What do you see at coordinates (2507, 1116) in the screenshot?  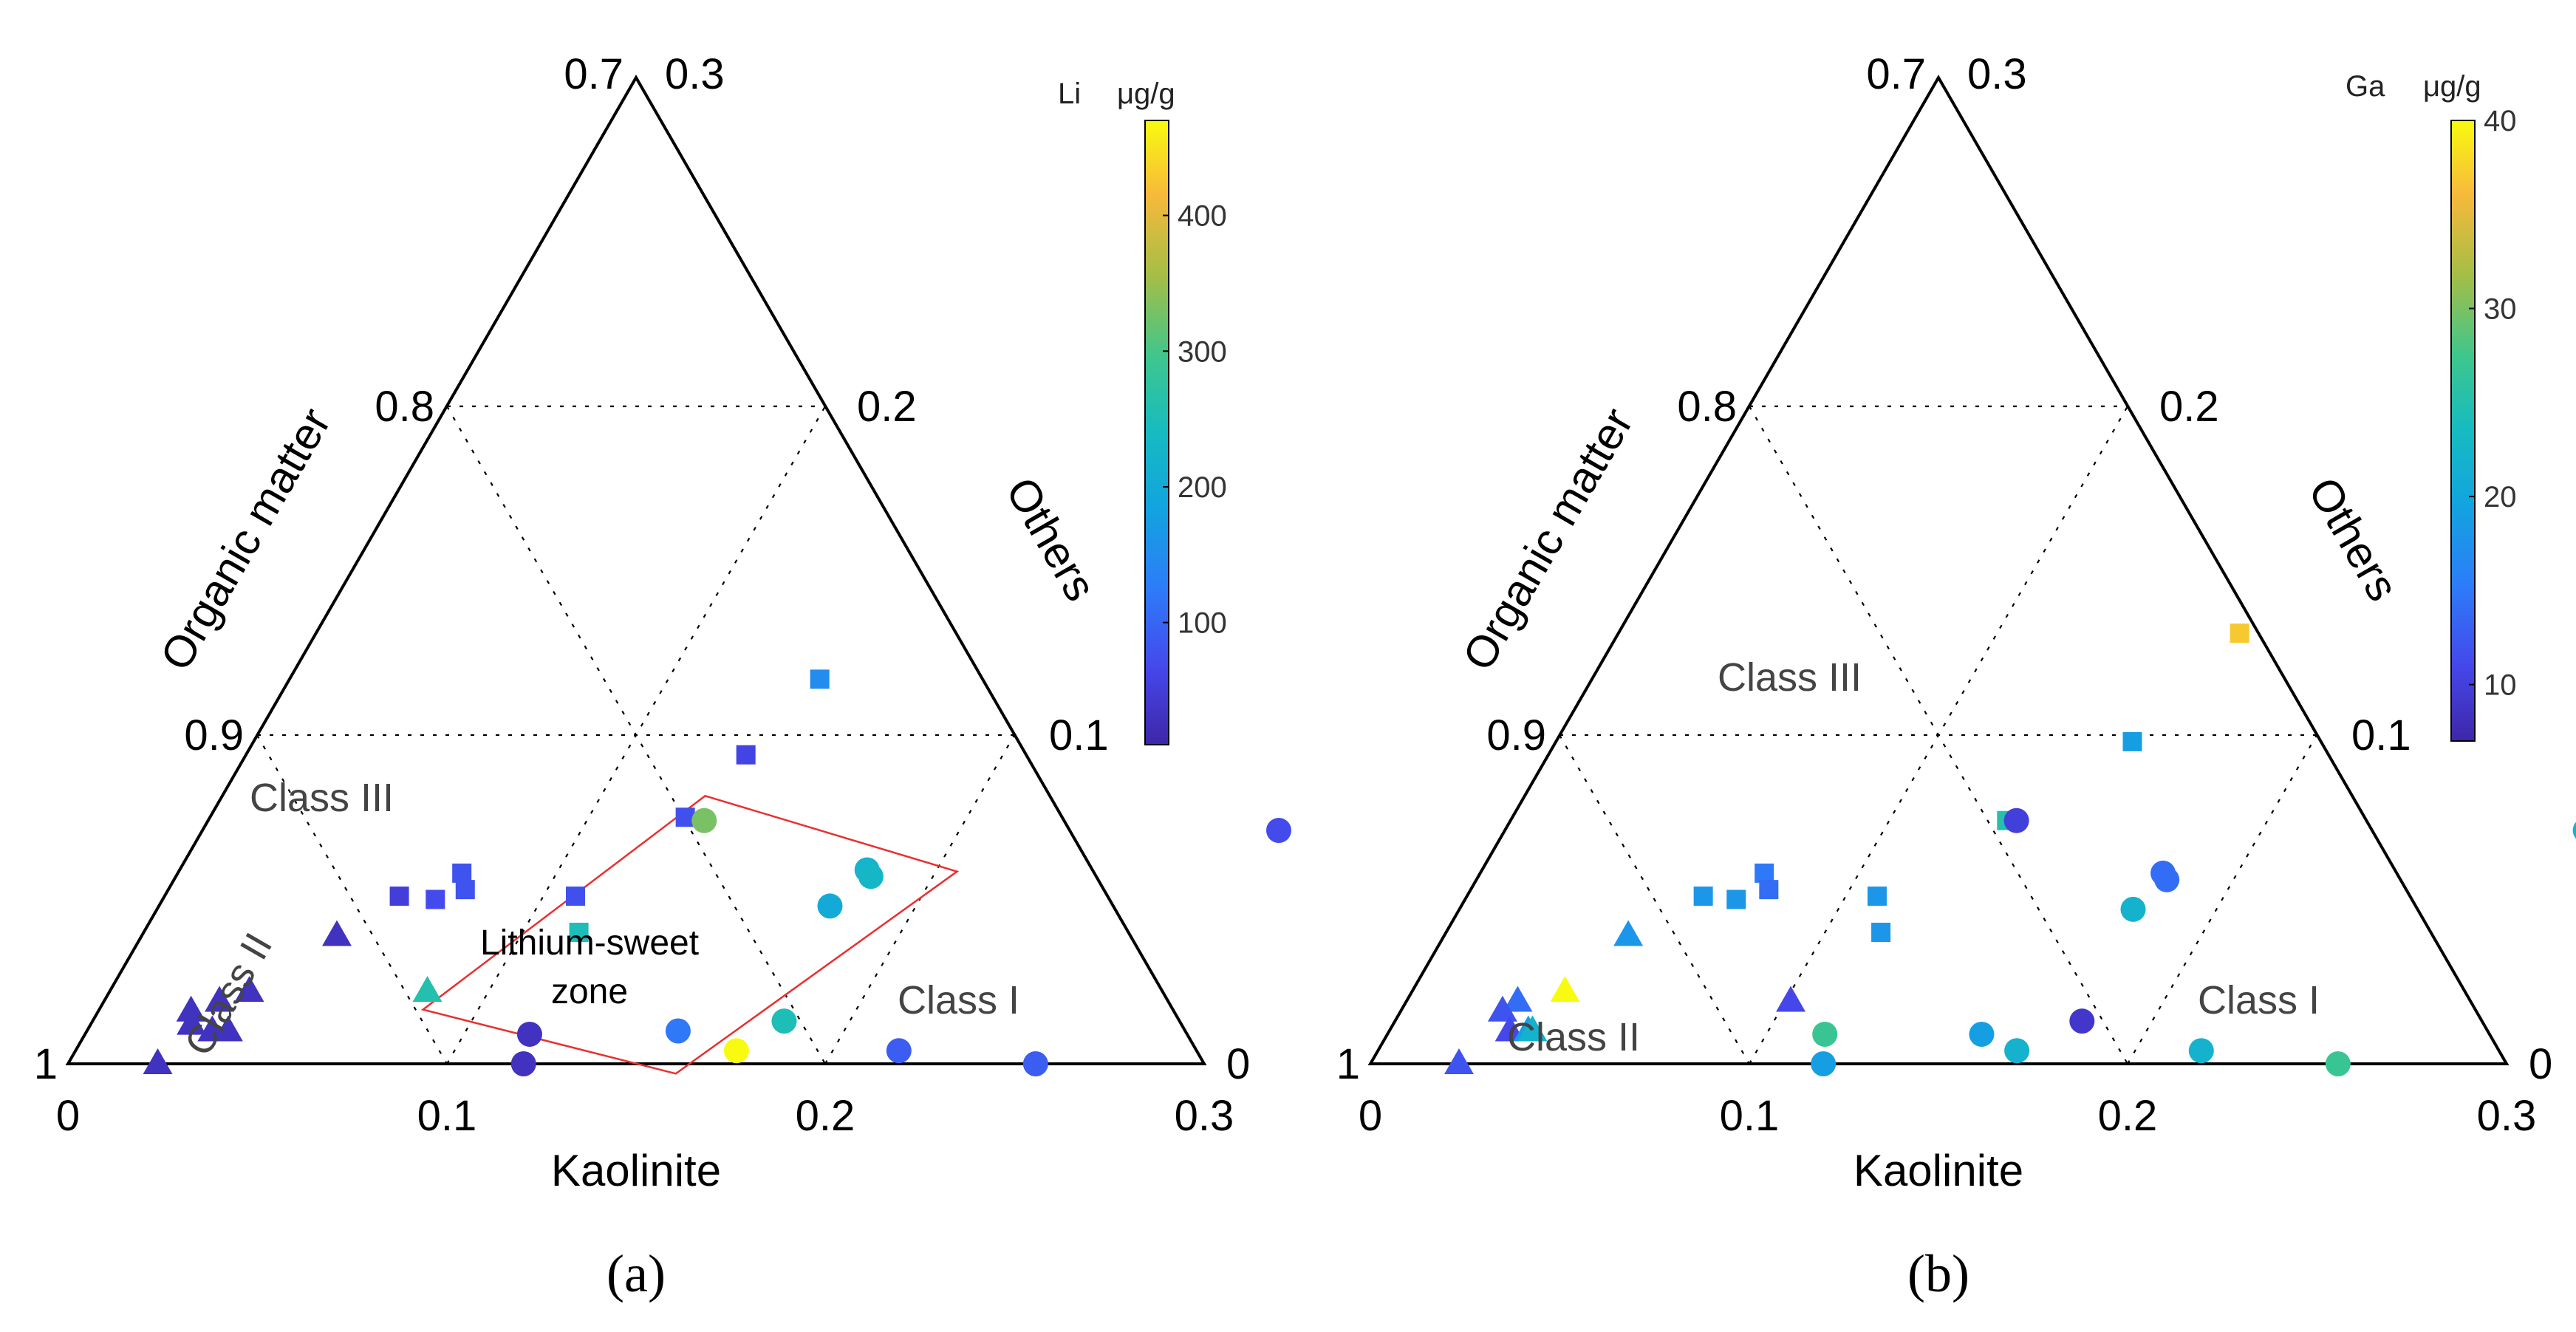 I see `kaolinite-tick-0.3: 0.3` at bounding box center [2507, 1116].